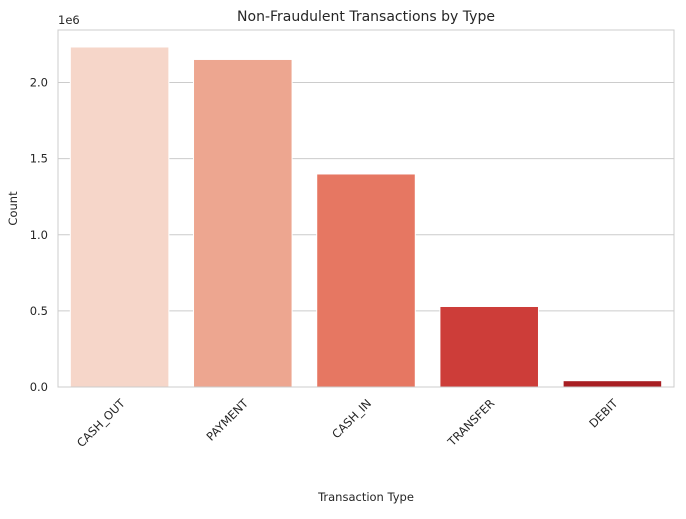  What do you see at coordinates (489, 346) in the screenshot?
I see `bar-transfer` at bounding box center [489, 346].